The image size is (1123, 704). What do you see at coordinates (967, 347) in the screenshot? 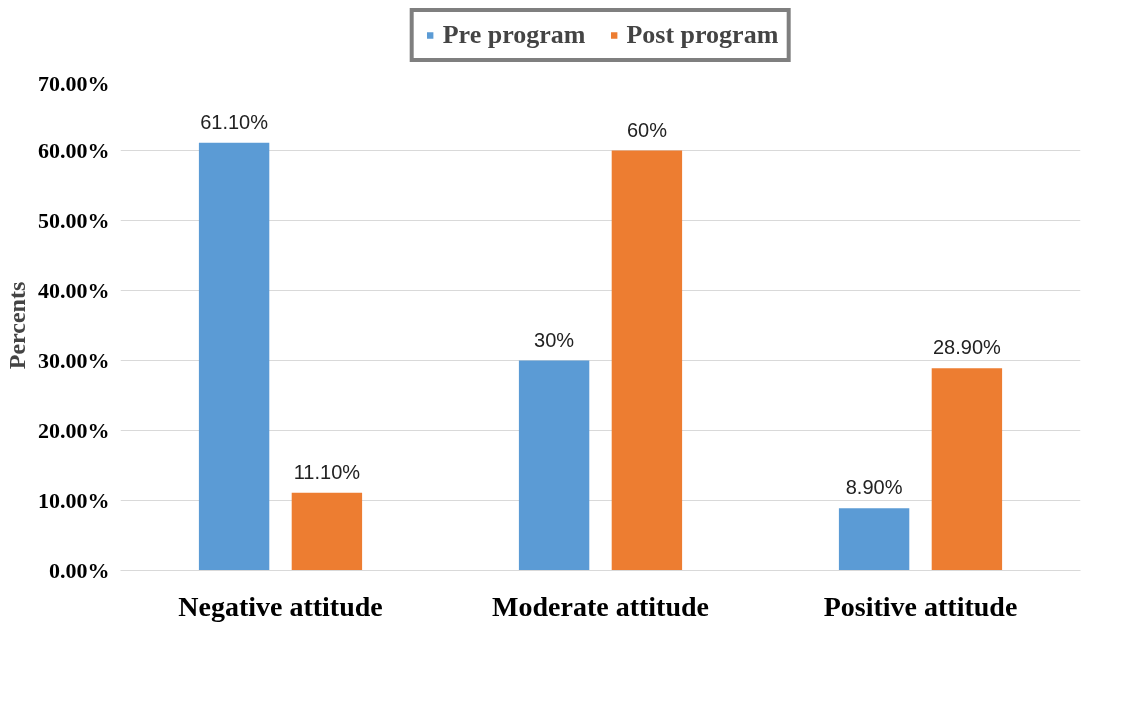
I see `data-label: 28.90%` at bounding box center [967, 347].